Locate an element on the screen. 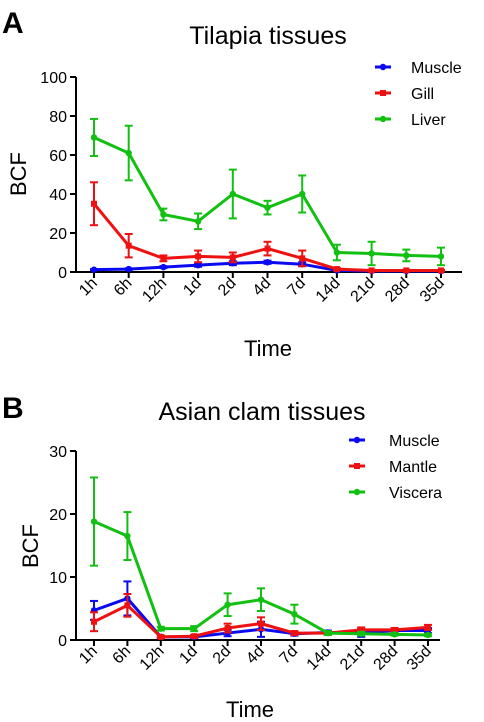 This screenshot has height=722, width=484. panel-b-y-tick-label: 0 is located at coordinates (62, 641).